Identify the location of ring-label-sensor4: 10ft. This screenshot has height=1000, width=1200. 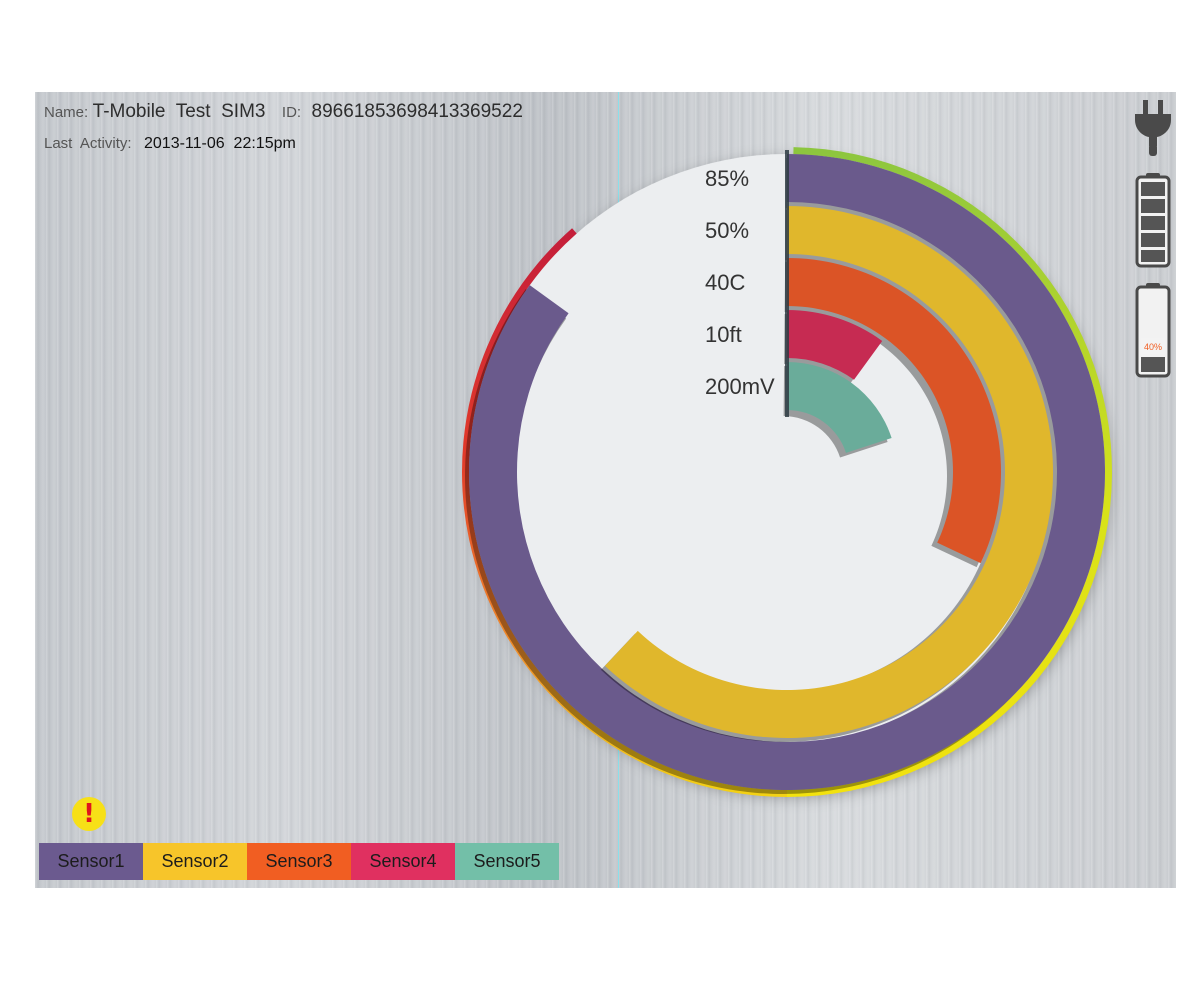
(723, 334).